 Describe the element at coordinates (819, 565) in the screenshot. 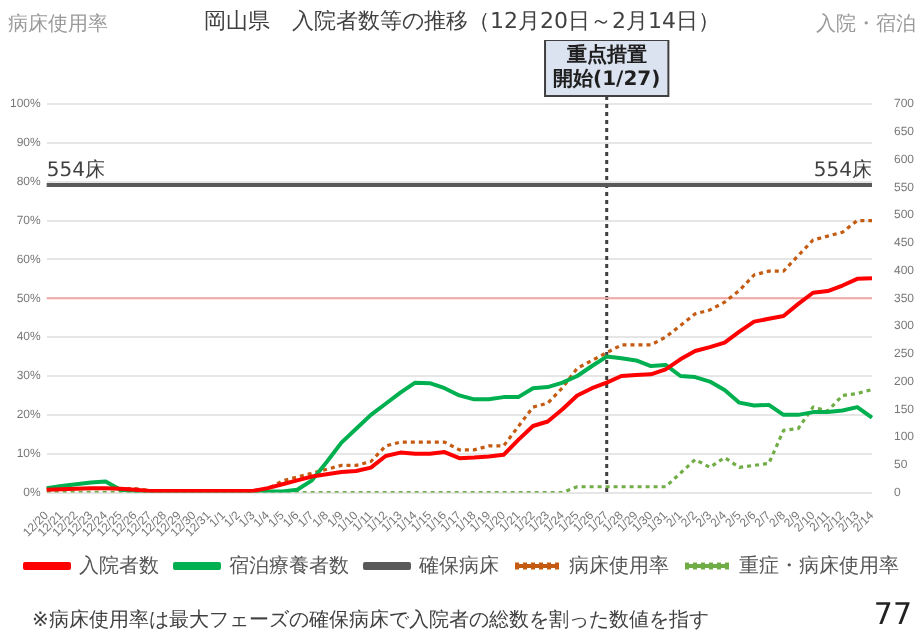

I see `legend-label: 重症・病床使用率` at that location.